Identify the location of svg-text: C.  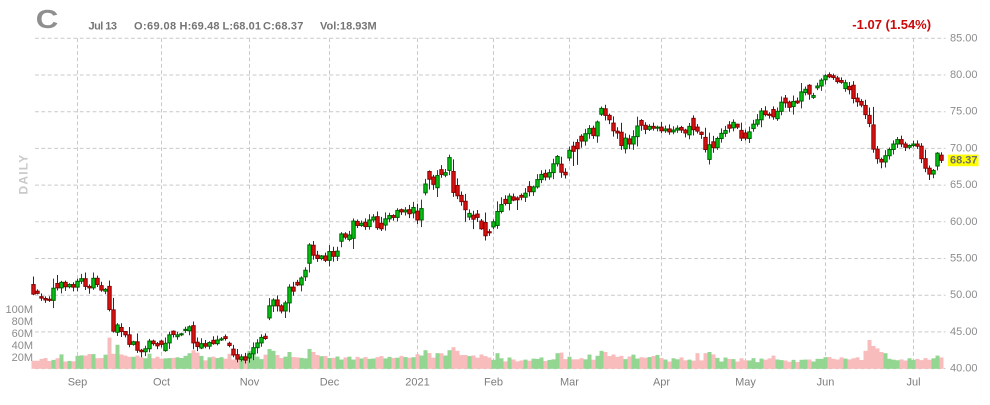
(47, 19).